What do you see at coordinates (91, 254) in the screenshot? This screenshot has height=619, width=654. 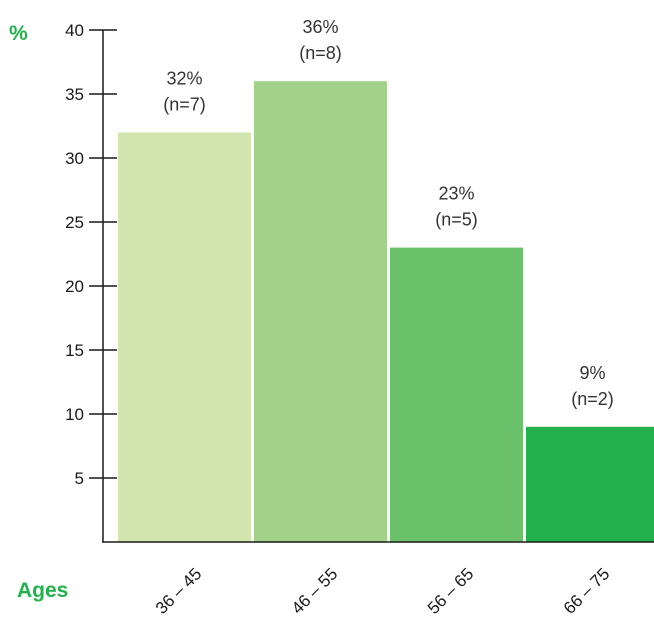 I see `y-axis-ticks: 5 10 15 20 25 30 35 40` at bounding box center [91, 254].